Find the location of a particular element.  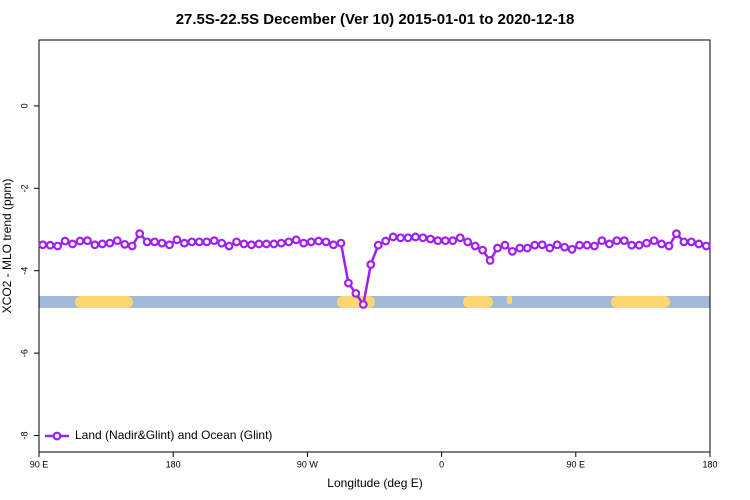

x-tick-label: 0 is located at coordinates (441, 464).